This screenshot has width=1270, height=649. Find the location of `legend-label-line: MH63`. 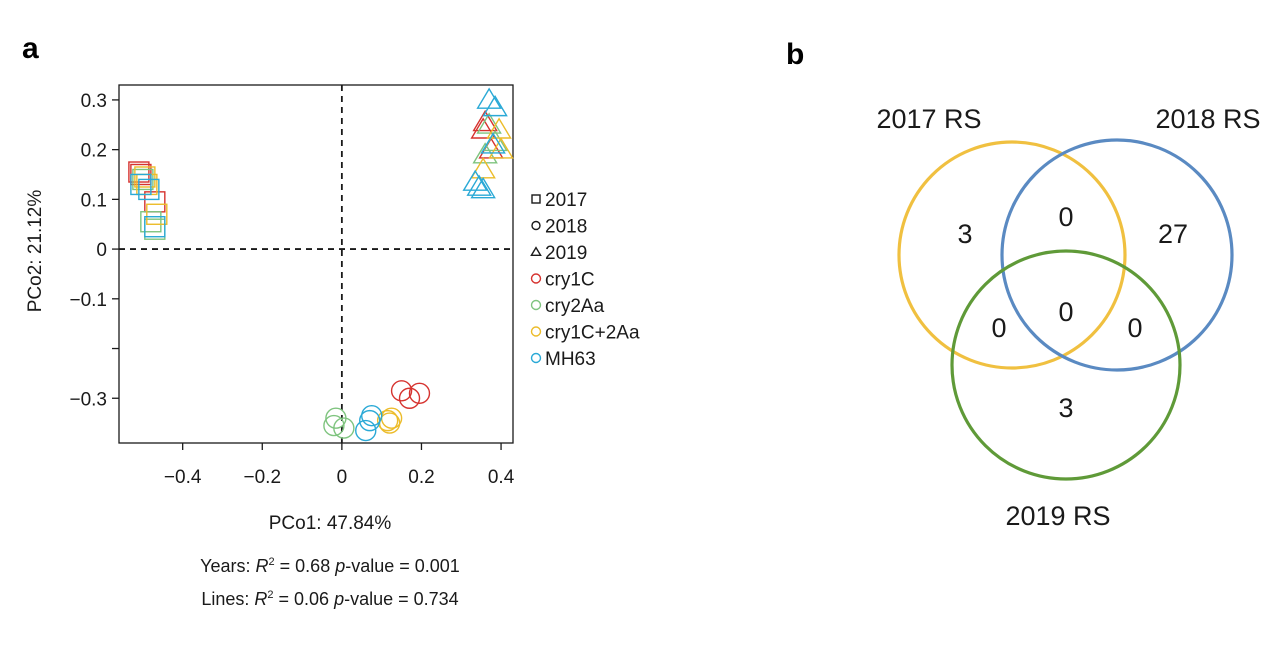

legend-label-line: MH63 is located at coordinates (570, 359).